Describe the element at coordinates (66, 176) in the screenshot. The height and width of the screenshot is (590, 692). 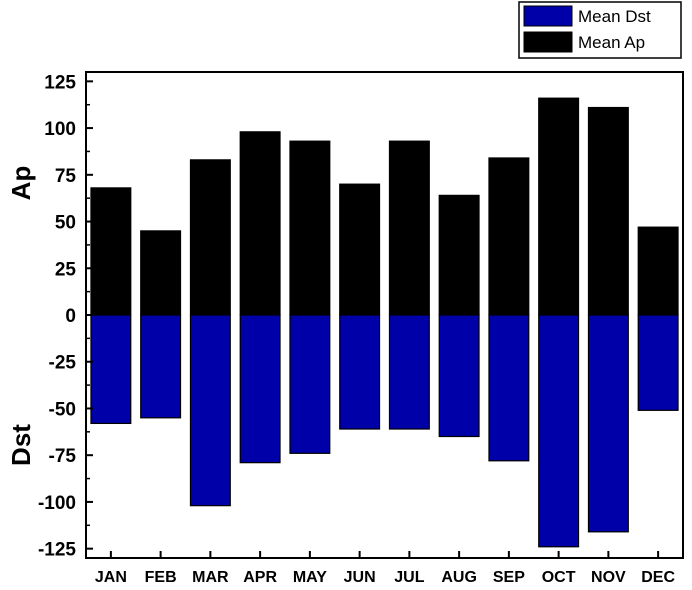
I see `y-tick-label: 75` at that location.